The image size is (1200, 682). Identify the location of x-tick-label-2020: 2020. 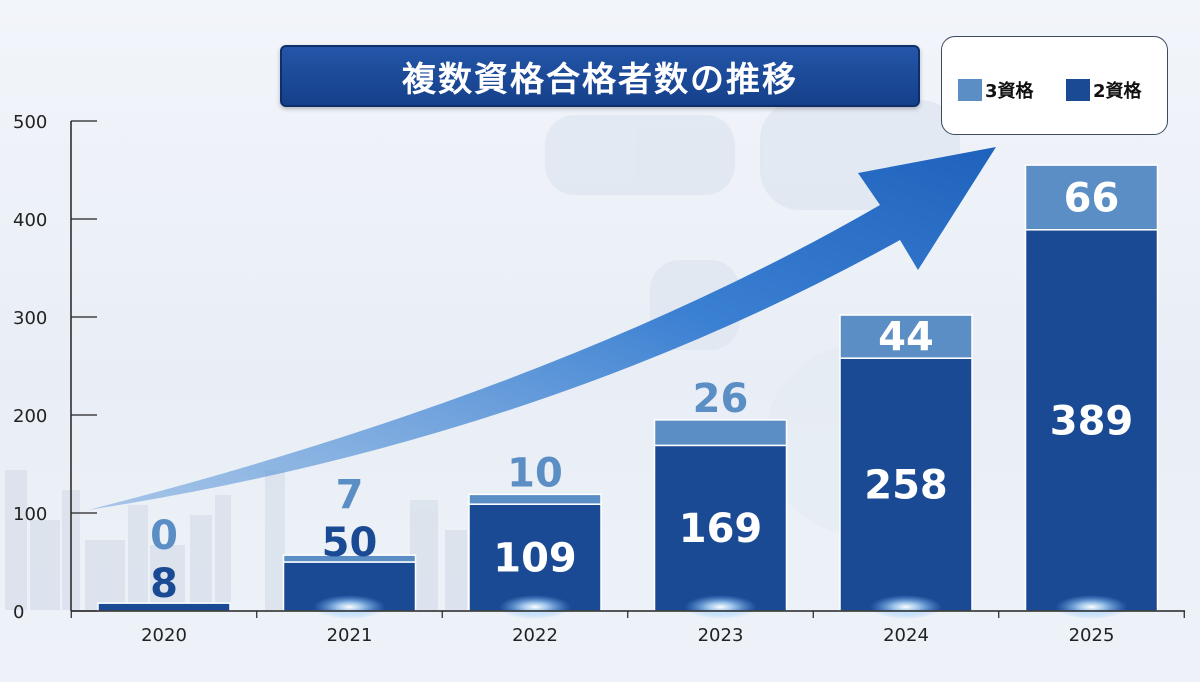
(164, 635).